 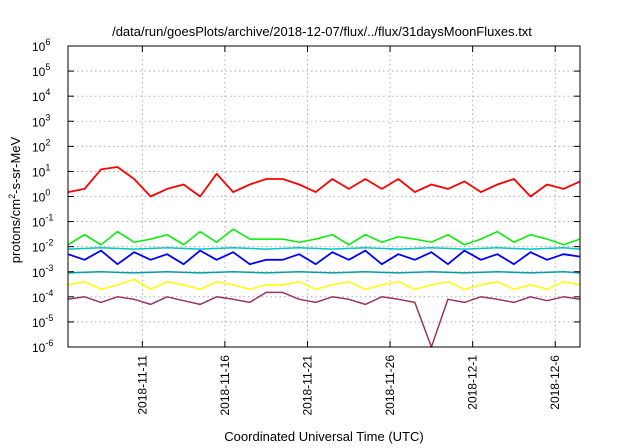 I want to click on x-tick-label: 2018-12-6, so click(x=555, y=382).